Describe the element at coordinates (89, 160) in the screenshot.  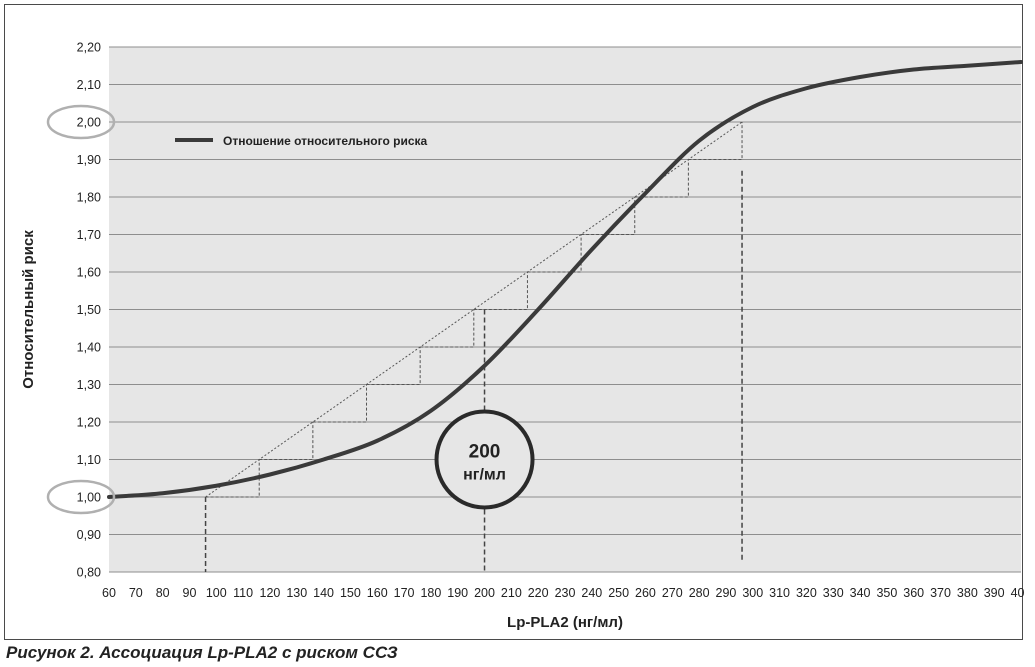
I see `y-tick-label: 1,90` at that location.